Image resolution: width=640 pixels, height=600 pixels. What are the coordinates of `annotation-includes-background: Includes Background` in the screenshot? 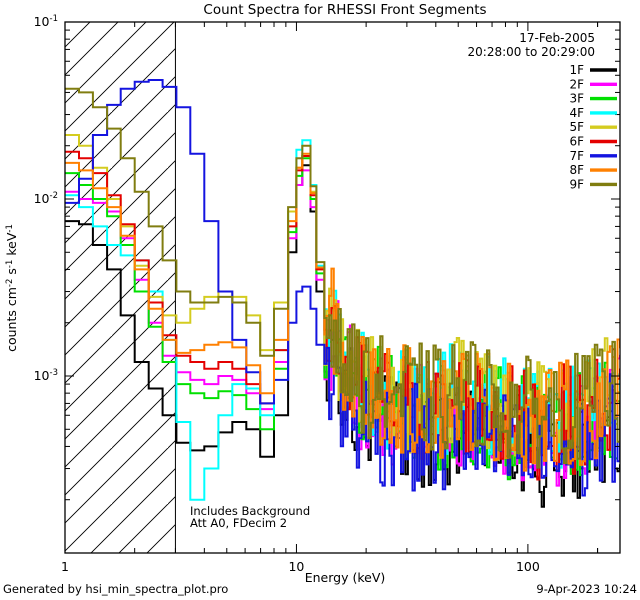 It's located at (250, 511).